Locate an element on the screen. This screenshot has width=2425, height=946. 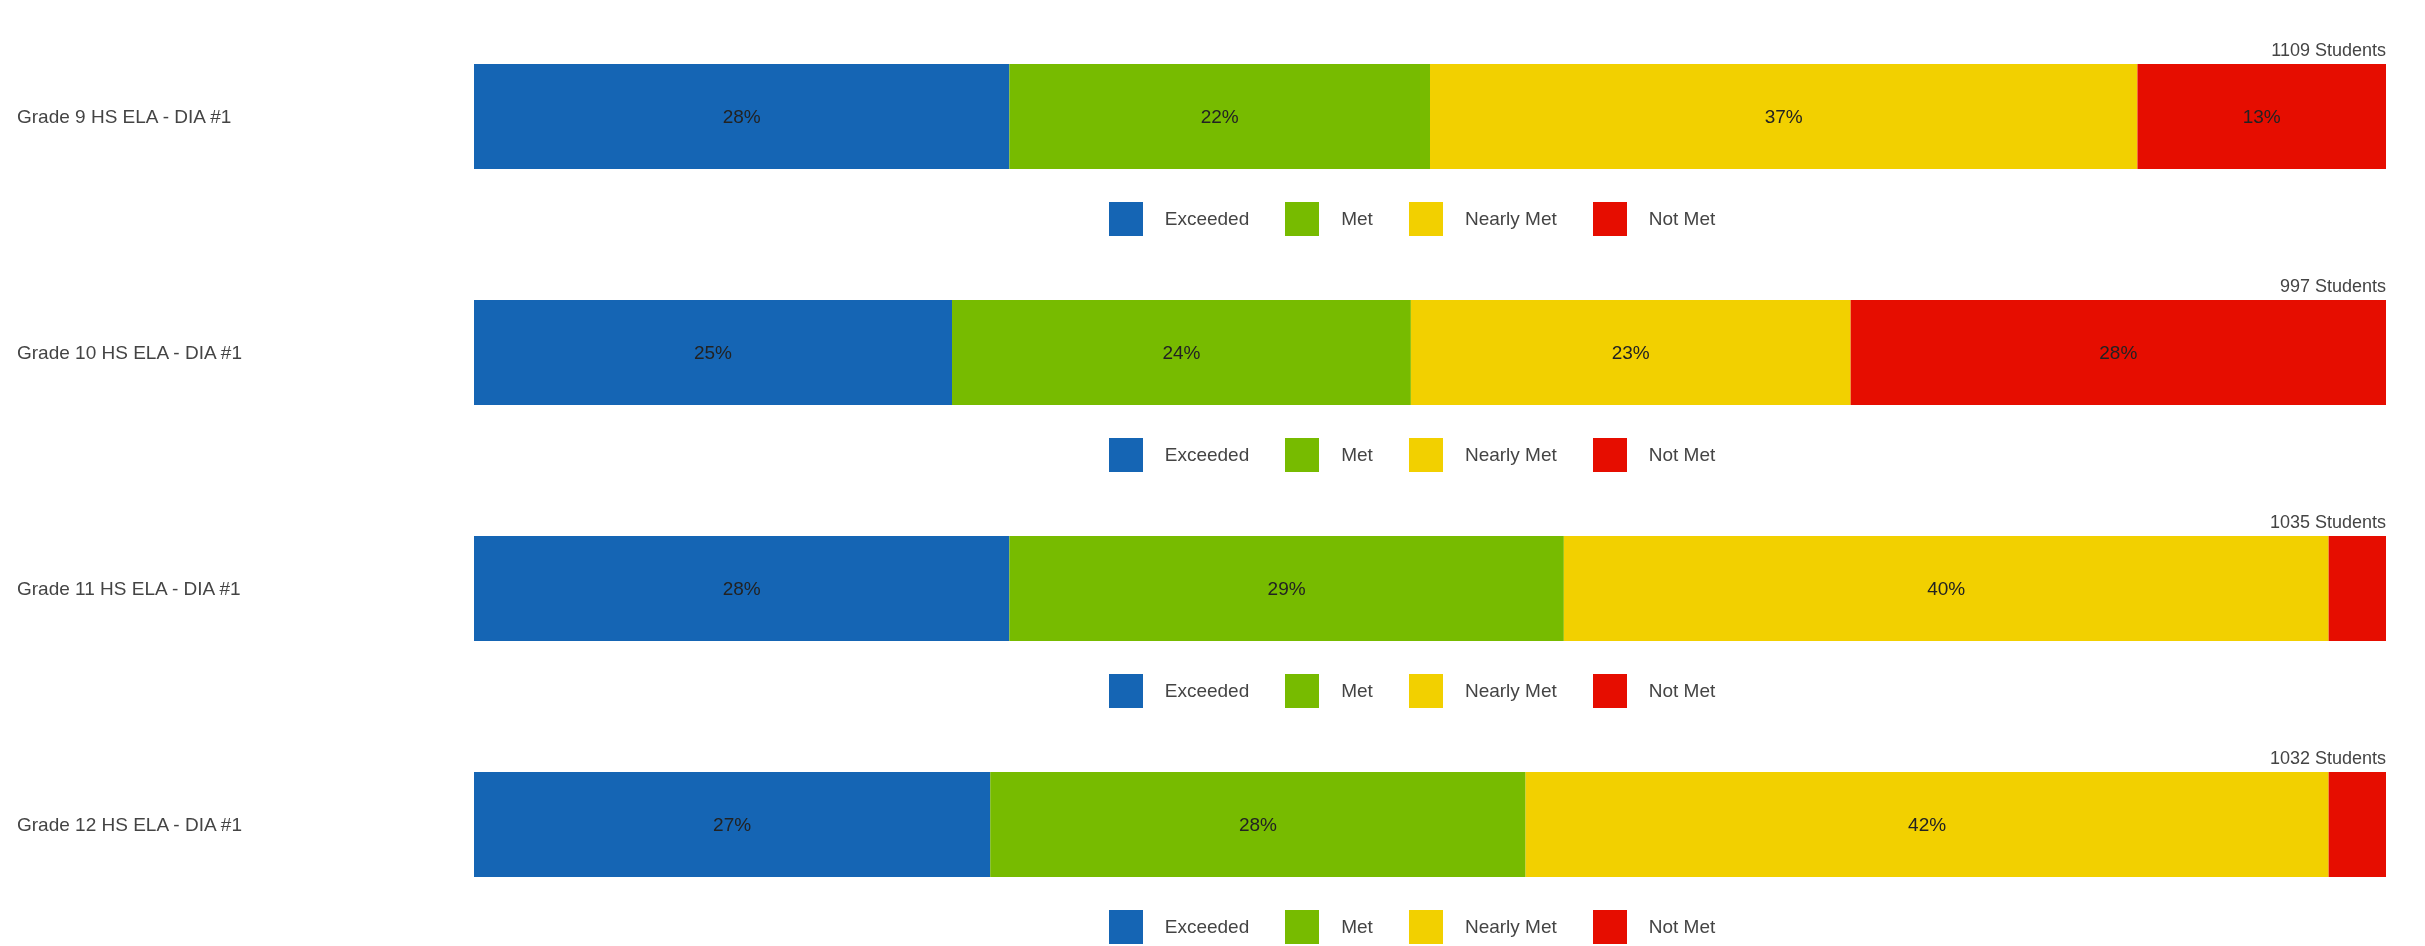
data-label: 29% is located at coordinates (1286, 589).